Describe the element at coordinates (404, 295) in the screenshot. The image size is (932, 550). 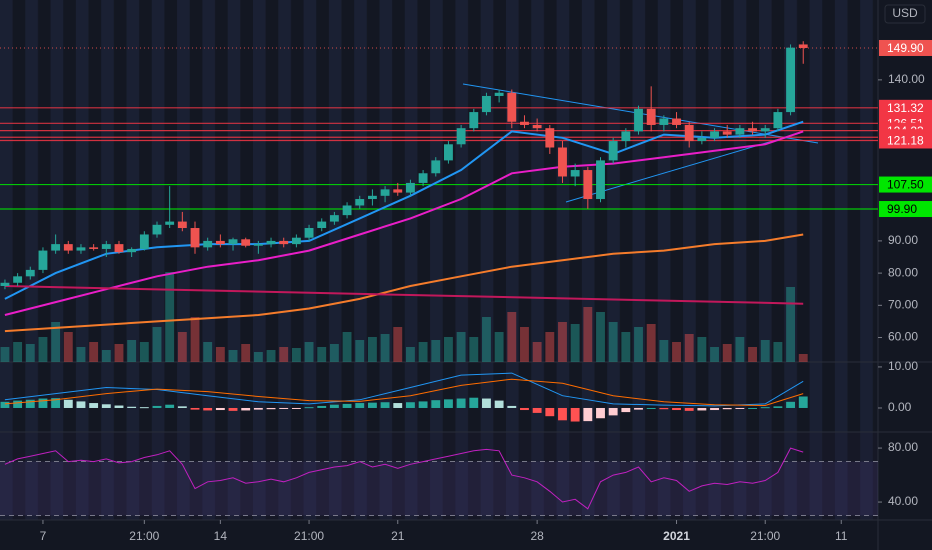
I see `moving-average` at that location.